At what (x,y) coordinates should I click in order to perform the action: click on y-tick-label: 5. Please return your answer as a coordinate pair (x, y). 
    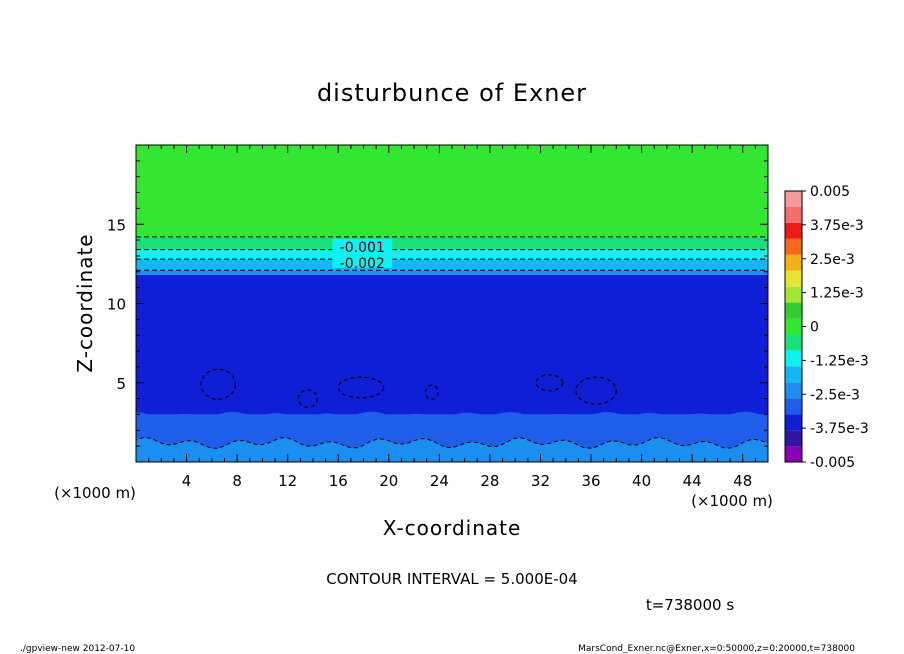
    Looking at the image, I should click on (121, 384).